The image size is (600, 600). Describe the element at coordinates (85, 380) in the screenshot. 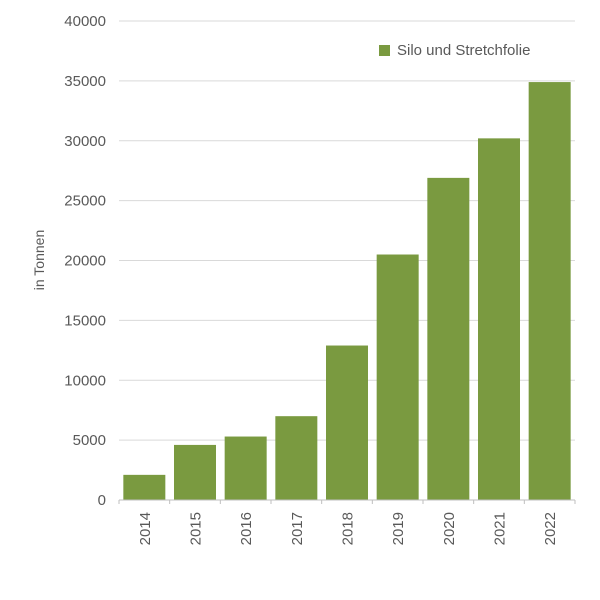

I see `y-tick-label-10000: 10000` at that location.